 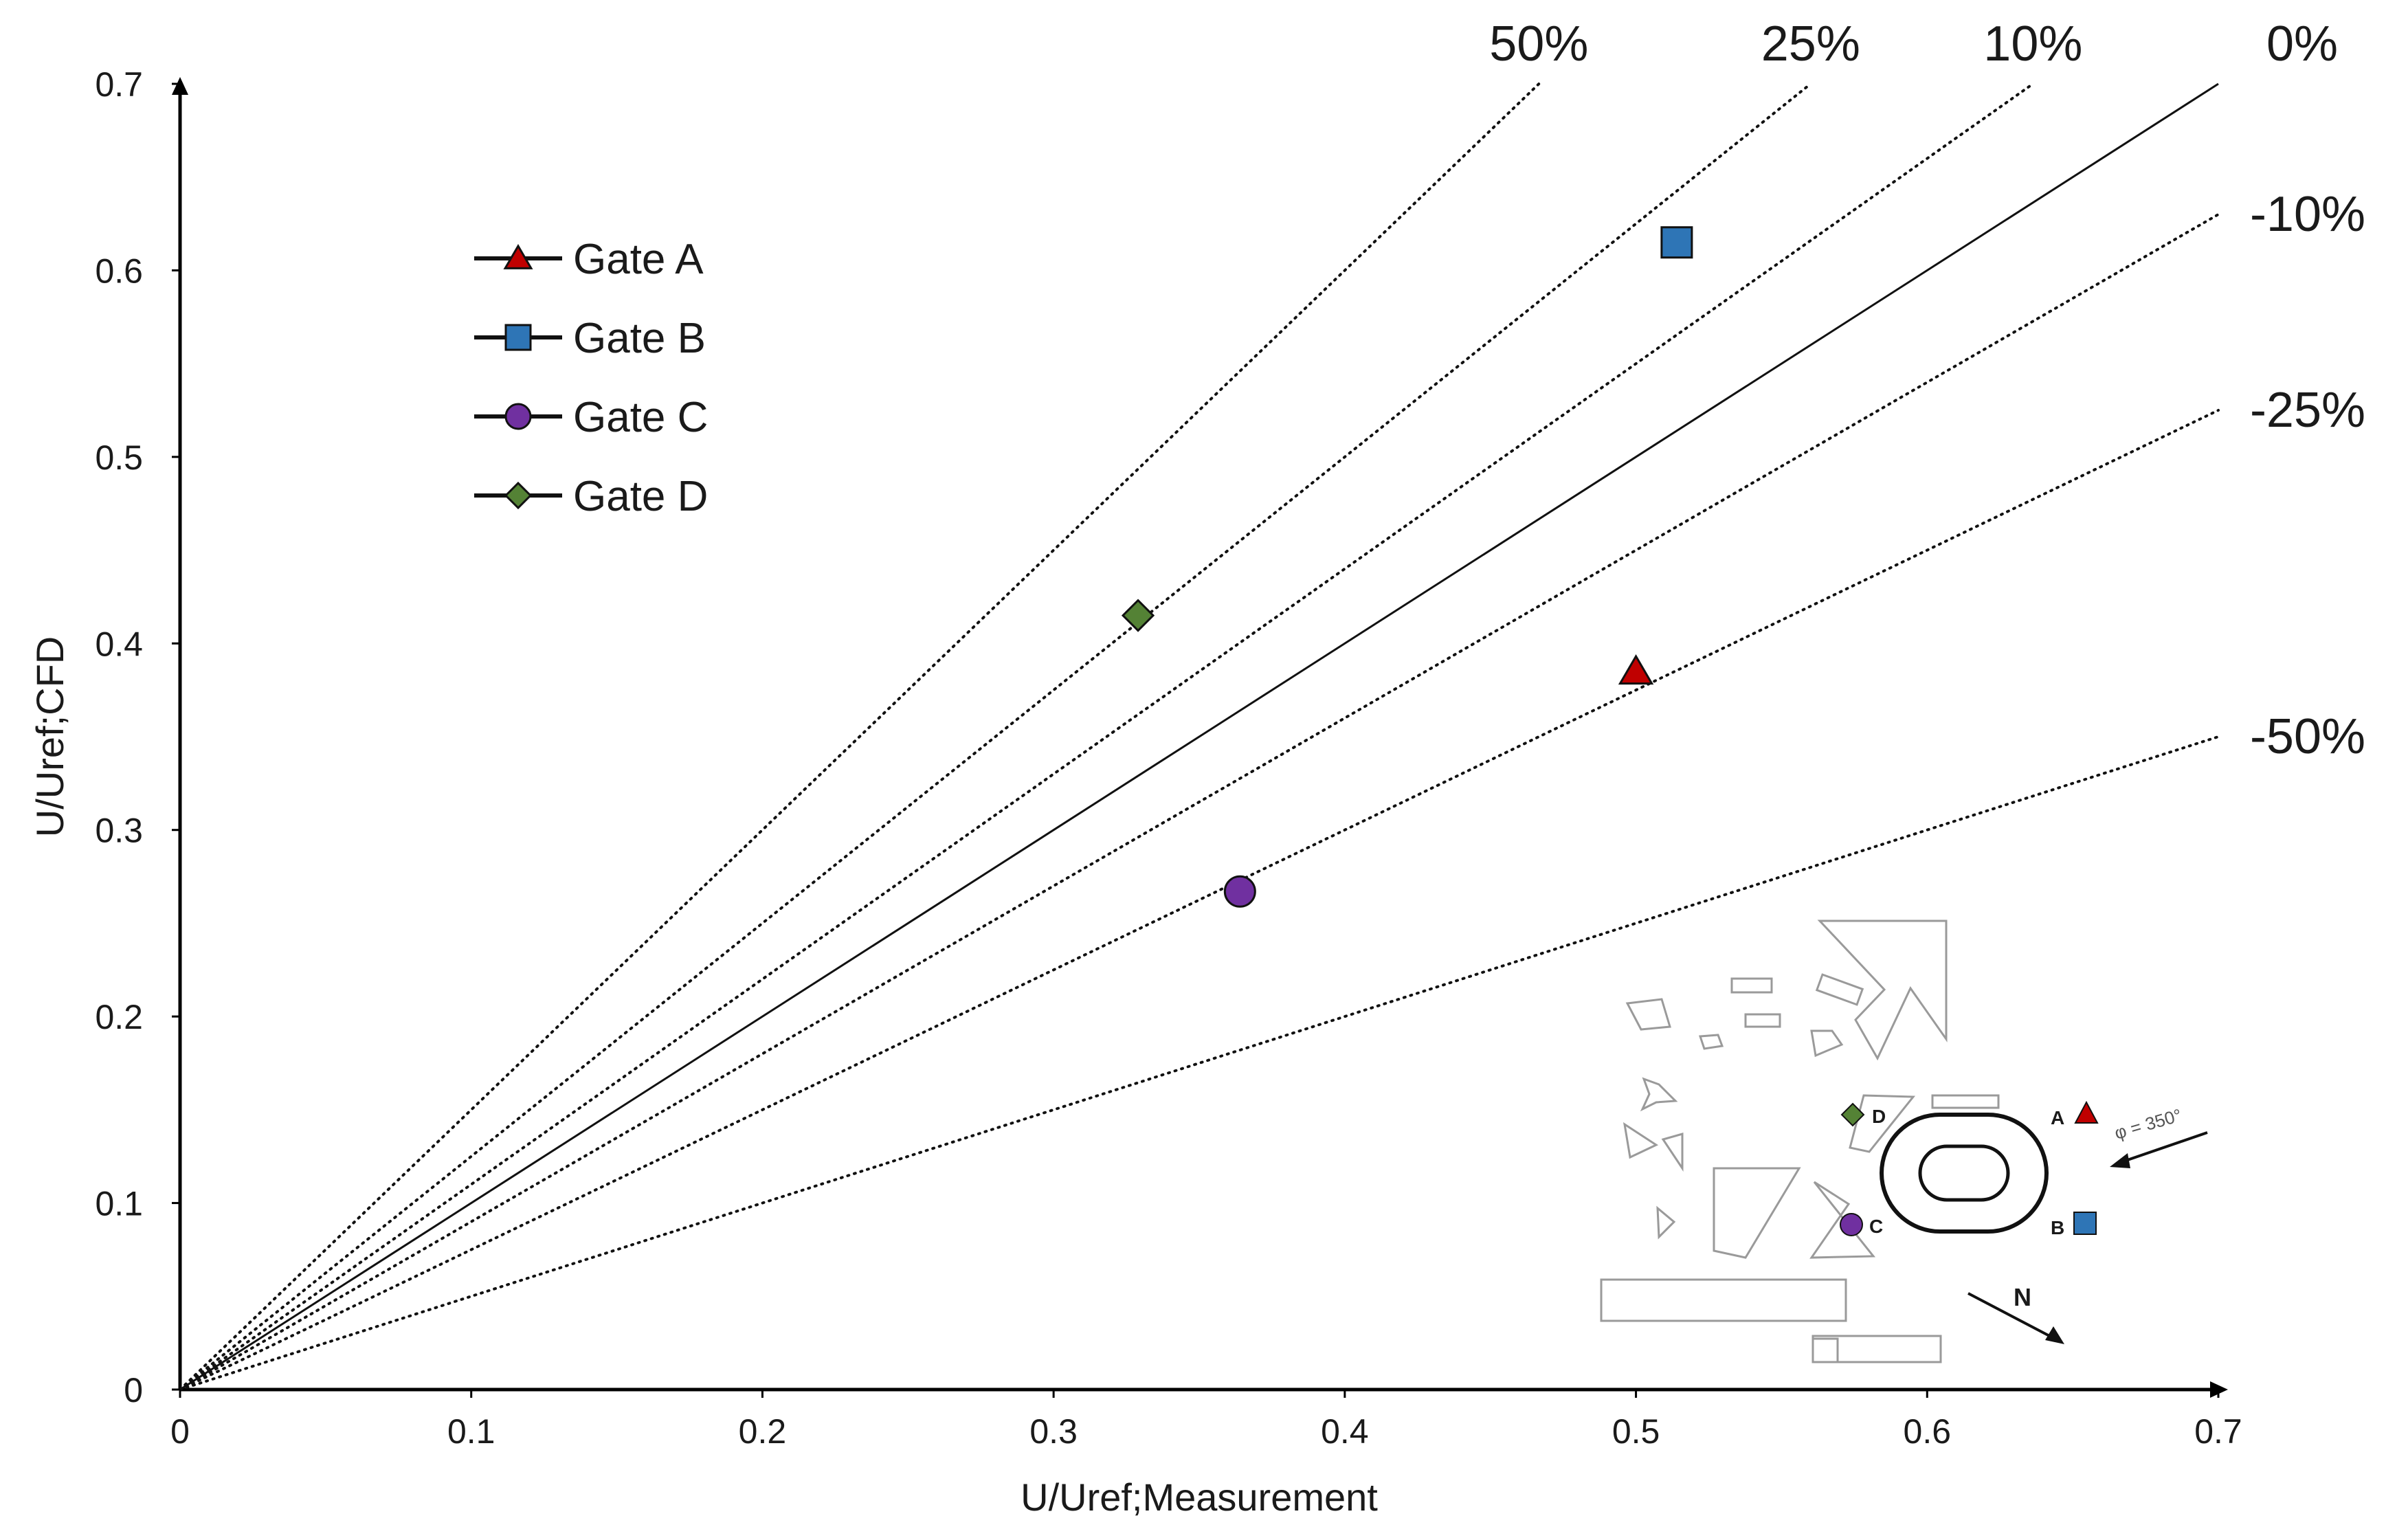 I want to click on inset-building-strip, so click(x=1882, y=1123).